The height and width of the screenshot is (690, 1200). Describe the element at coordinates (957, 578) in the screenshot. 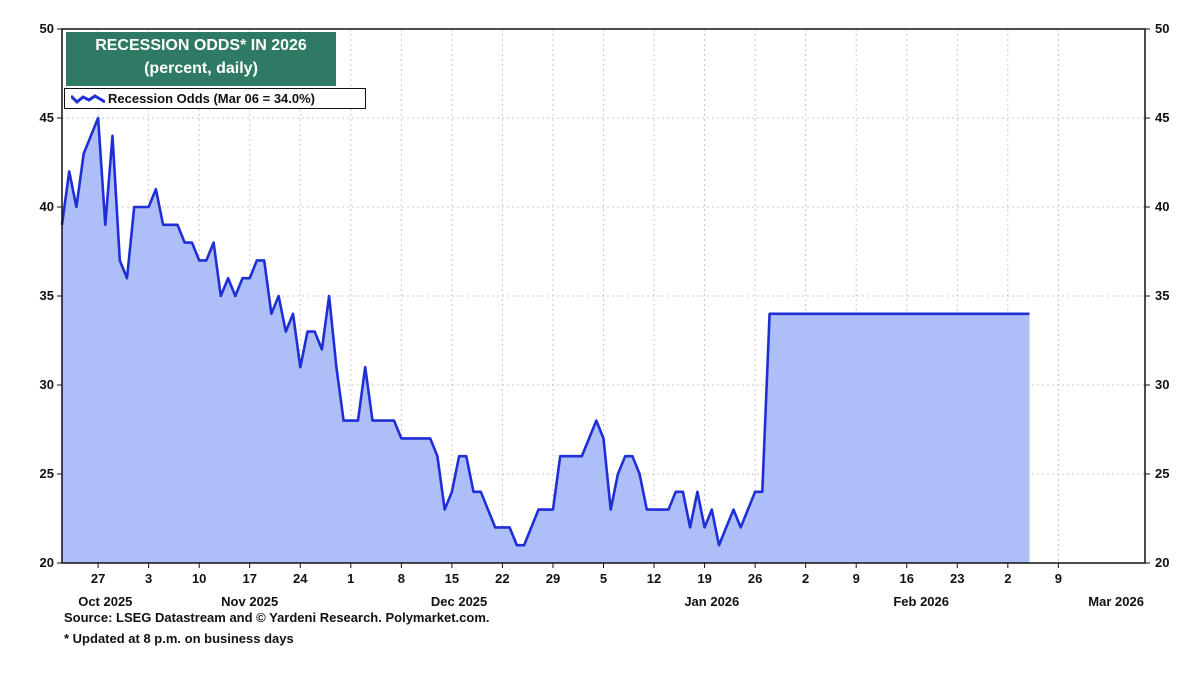

I see `x-tick-label-17: 23` at that location.